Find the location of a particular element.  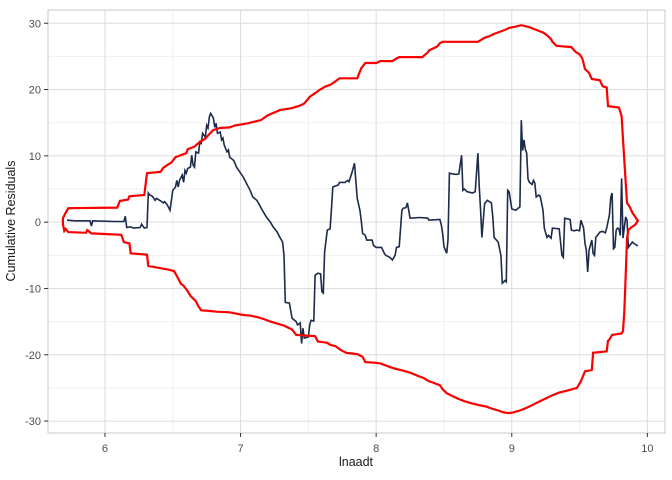

x-tick-label: 9 is located at coordinates (512, 449).